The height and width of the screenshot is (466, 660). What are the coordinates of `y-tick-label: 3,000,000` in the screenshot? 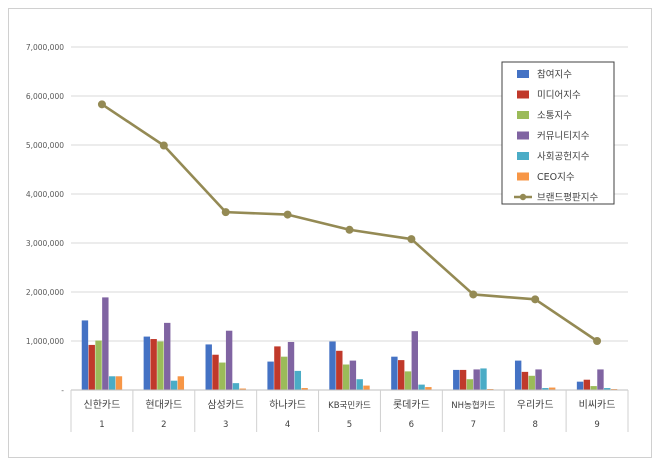 It's located at (45, 243).